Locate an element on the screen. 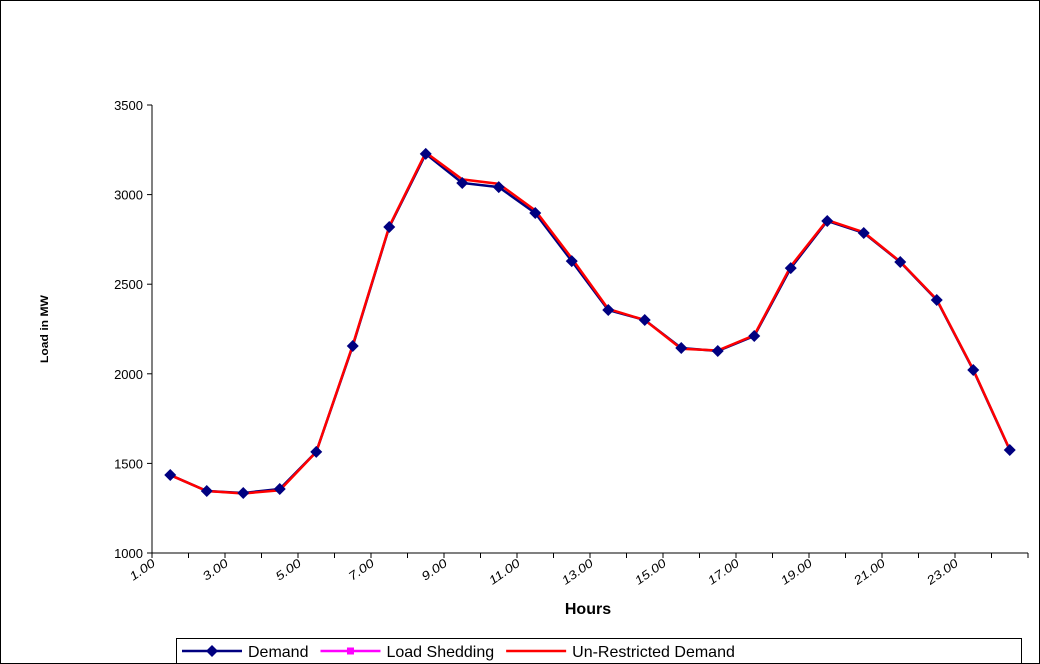 The height and width of the screenshot is (664, 1040). y-tick-label: 1000 is located at coordinates (128, 553).